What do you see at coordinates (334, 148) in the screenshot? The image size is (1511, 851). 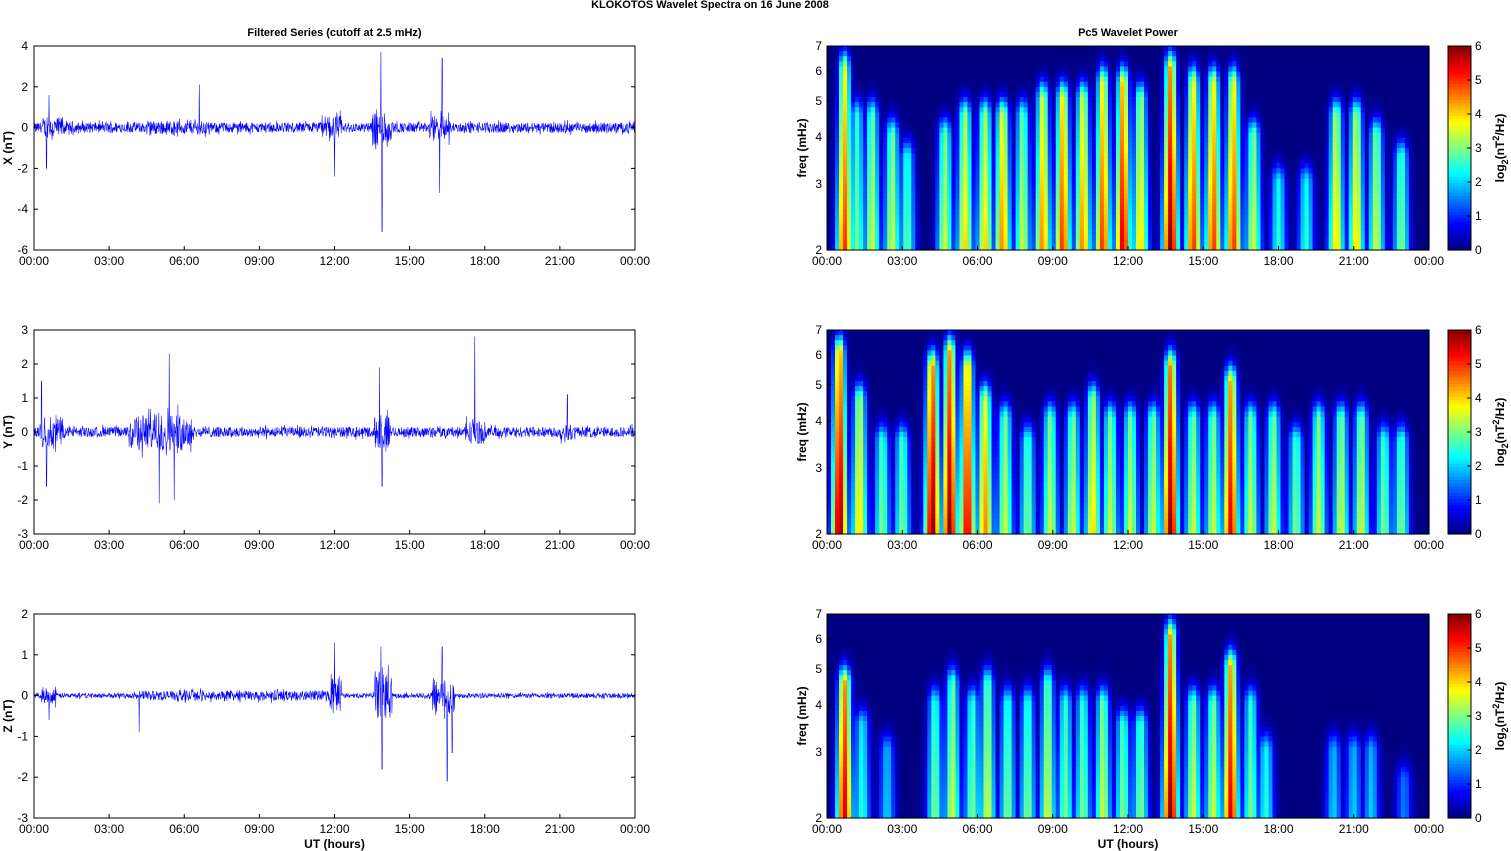 I see `series-panel-1-axes-frame` at bounding box center [334, 148].